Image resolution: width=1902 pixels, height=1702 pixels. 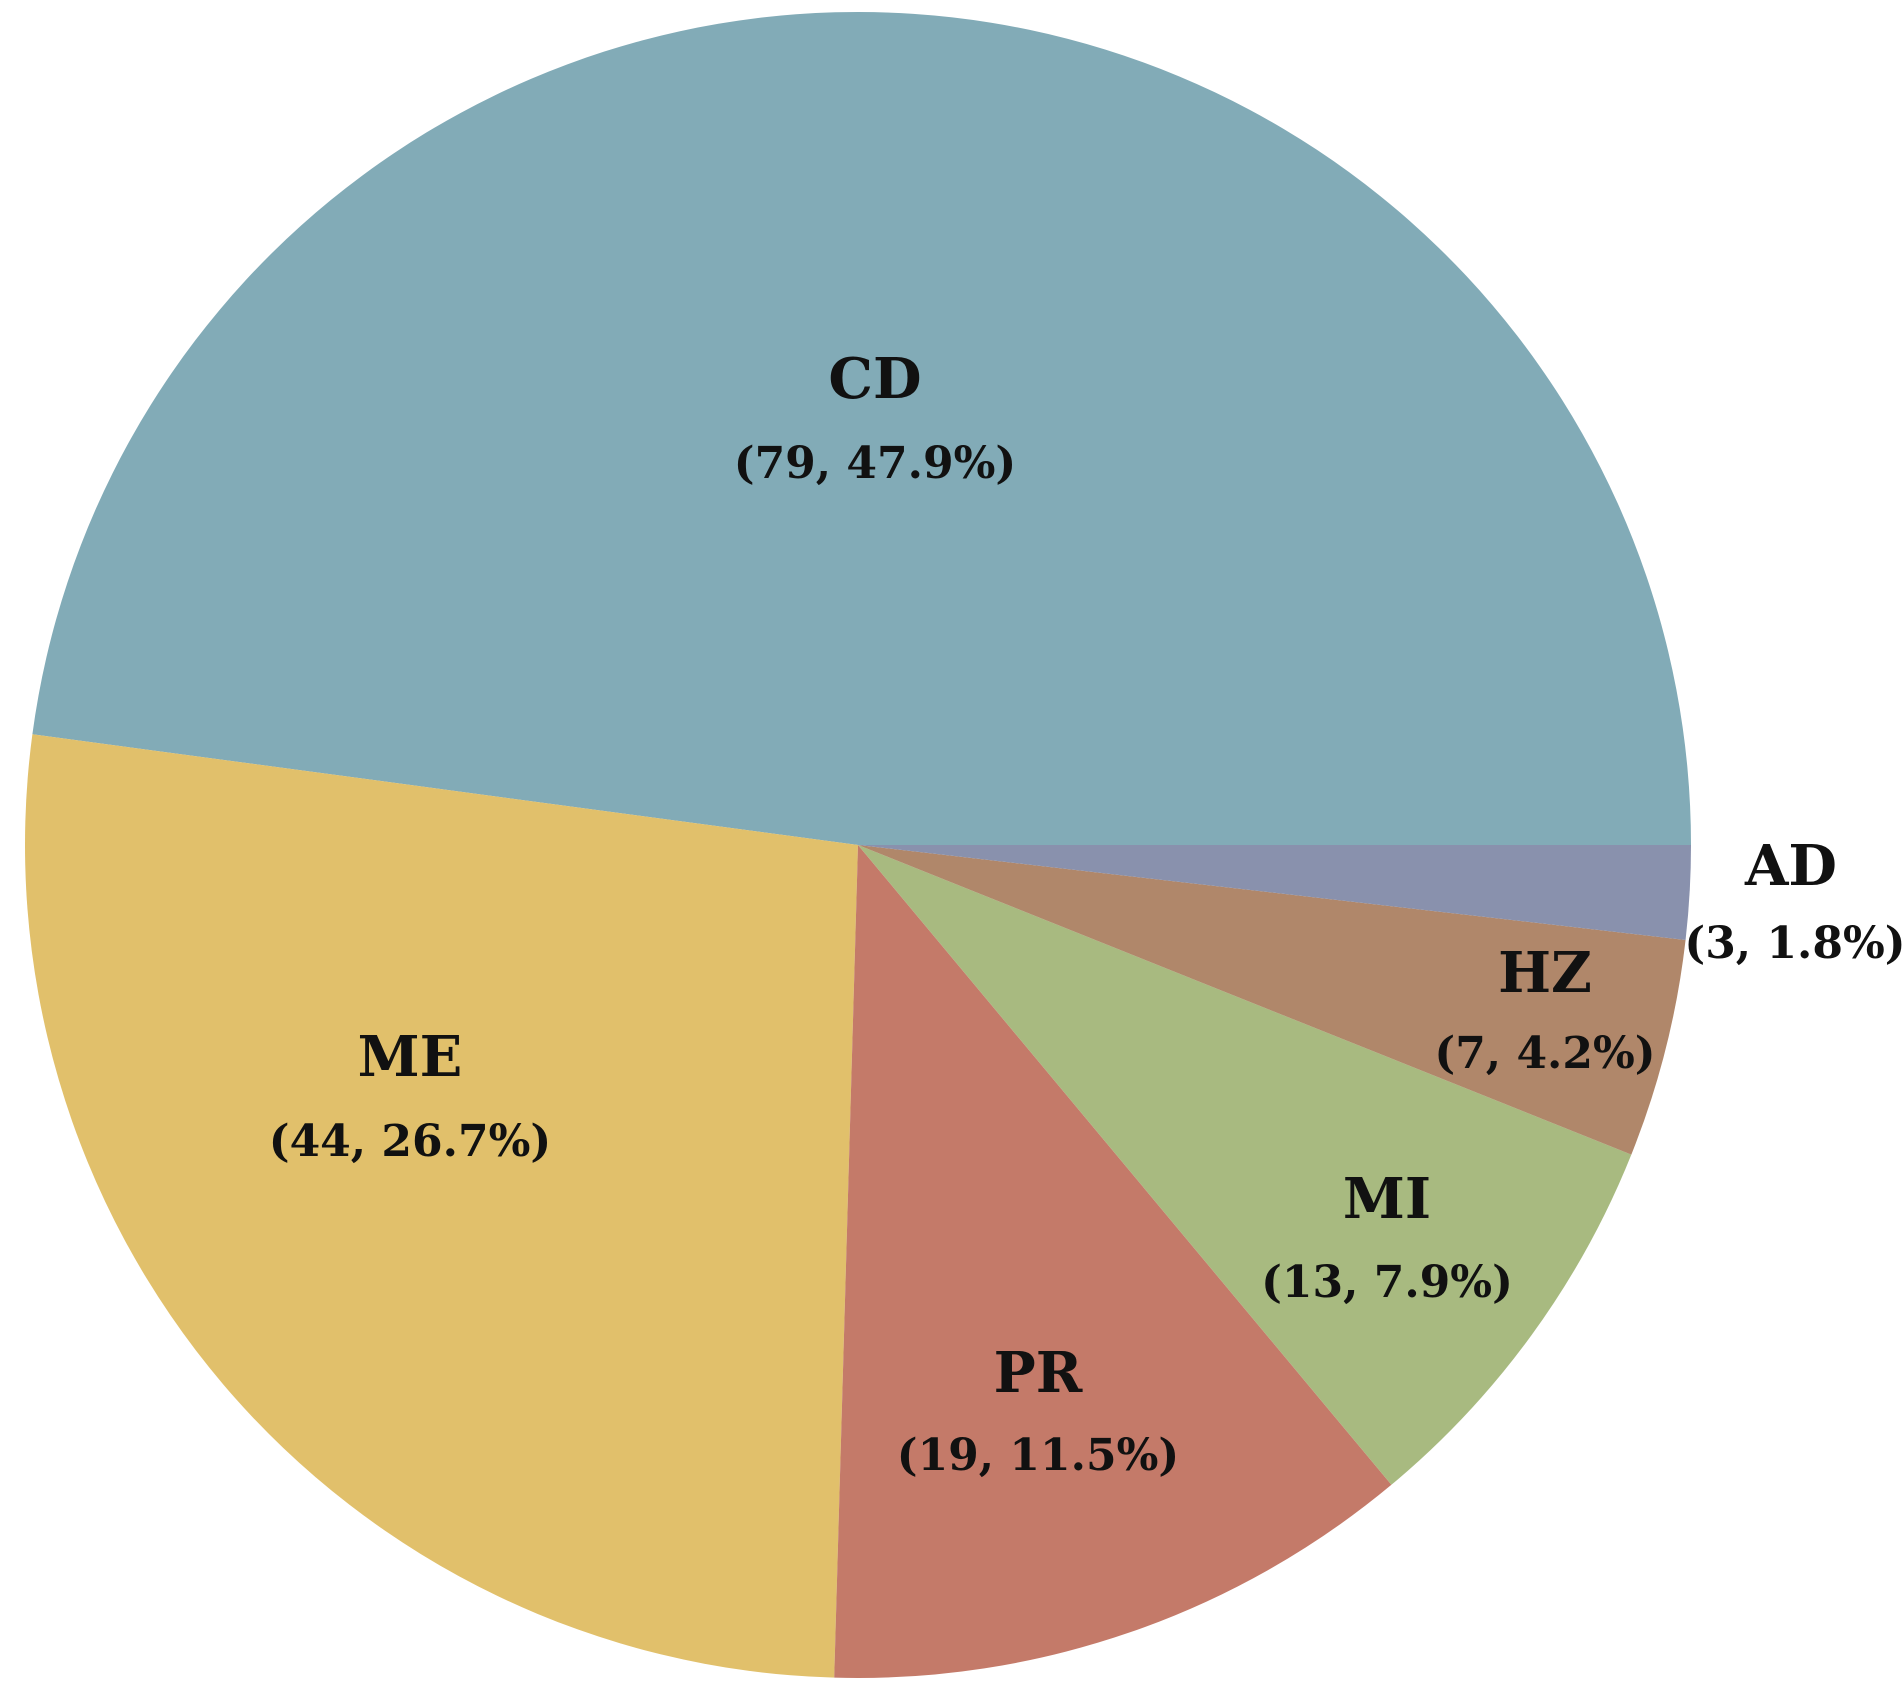 I want to click on slice-value-me: (44, 26.7%), so click(x=410, y=1141).